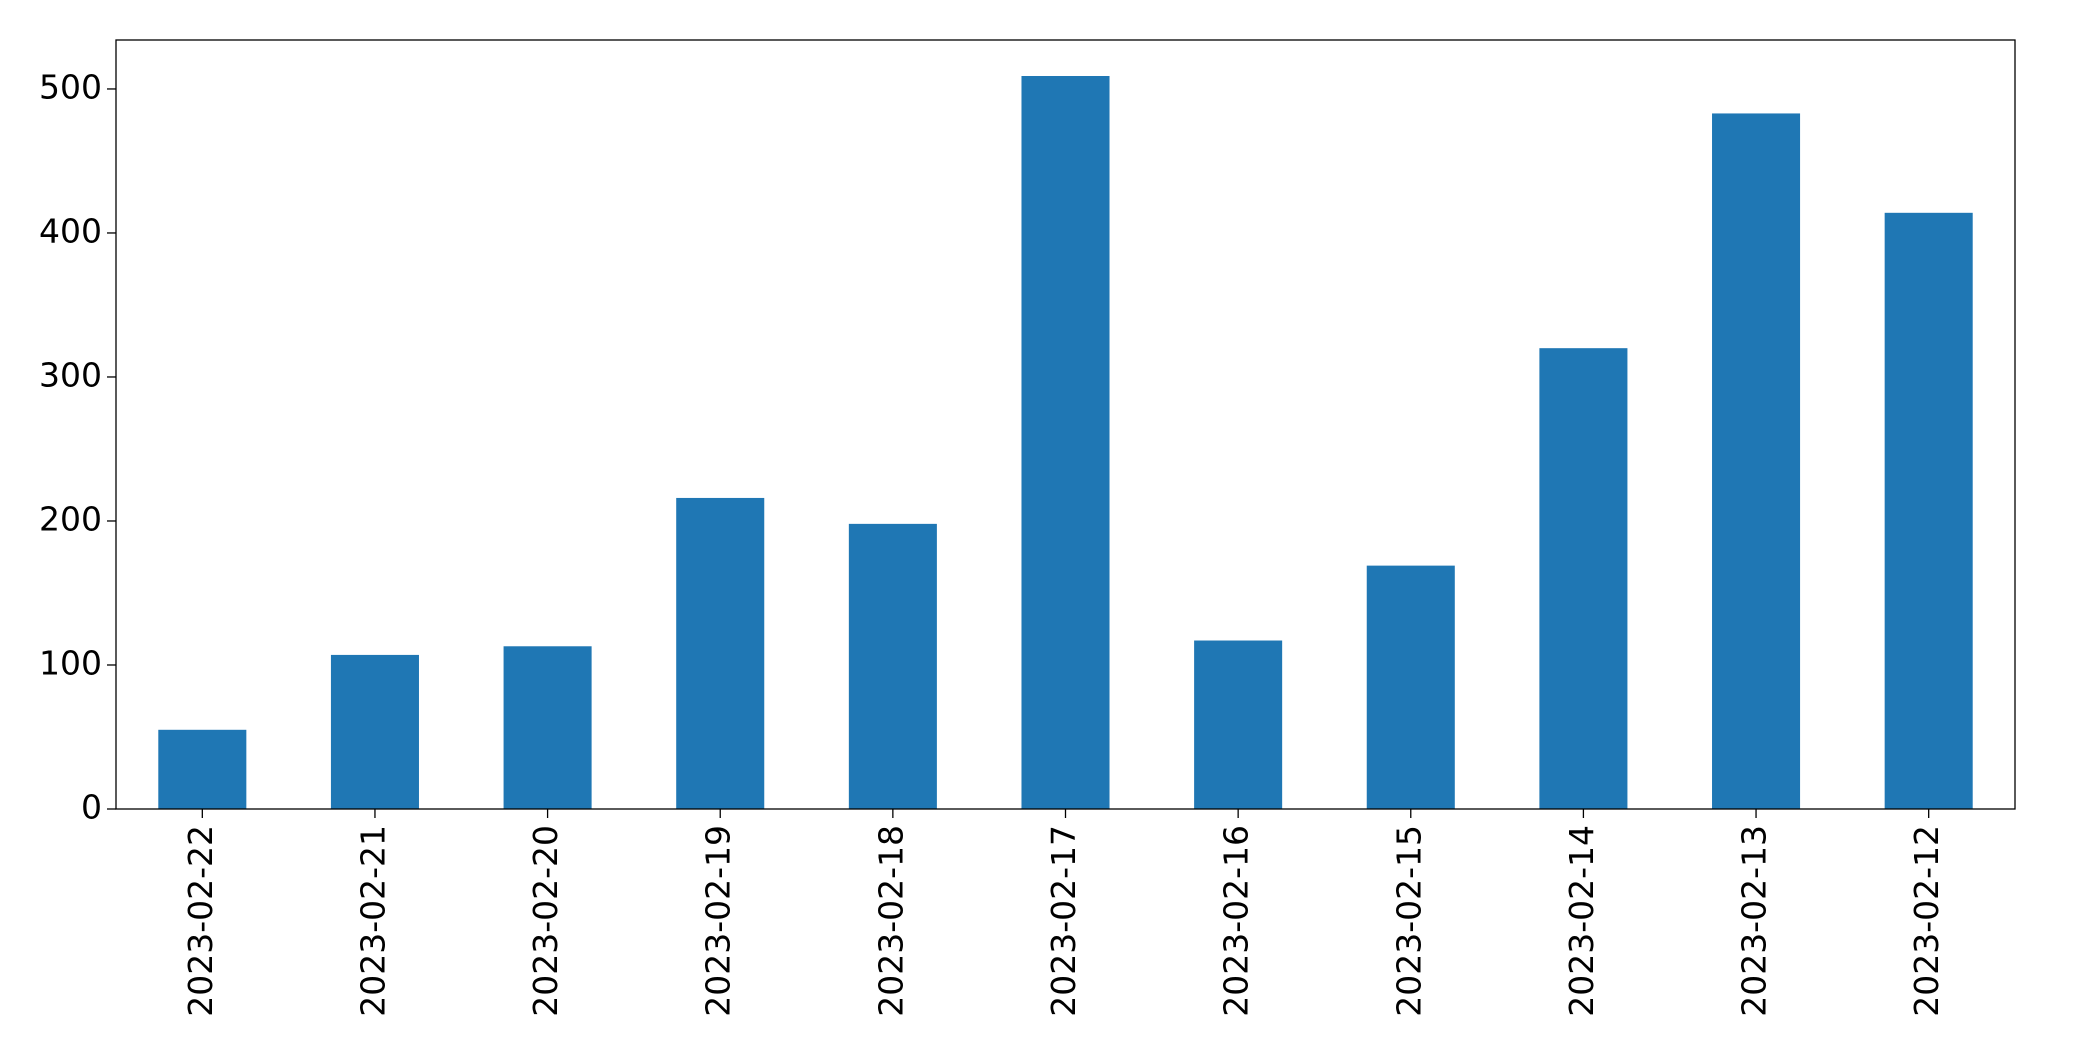 This screenshot has height=1061, width=2093. What do you see at coordinates (545, 921) in the screenshot?
I see `x-tick-label: 2023-02-20` at bounding box center [545, 921].